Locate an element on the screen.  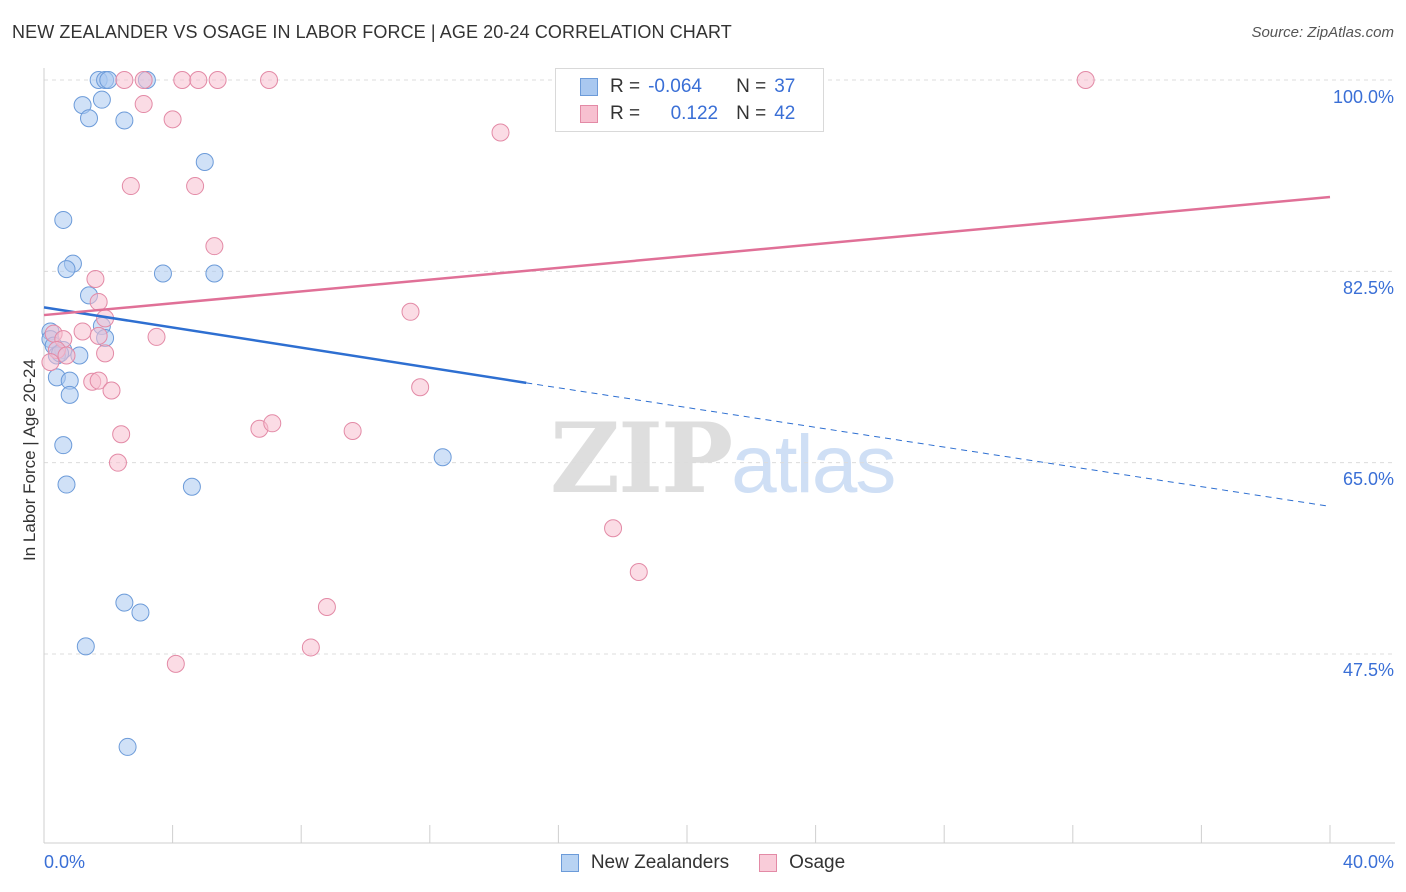
legend-row-osage: R = 0.122 N = 42 is located at coordinates (687, 114).